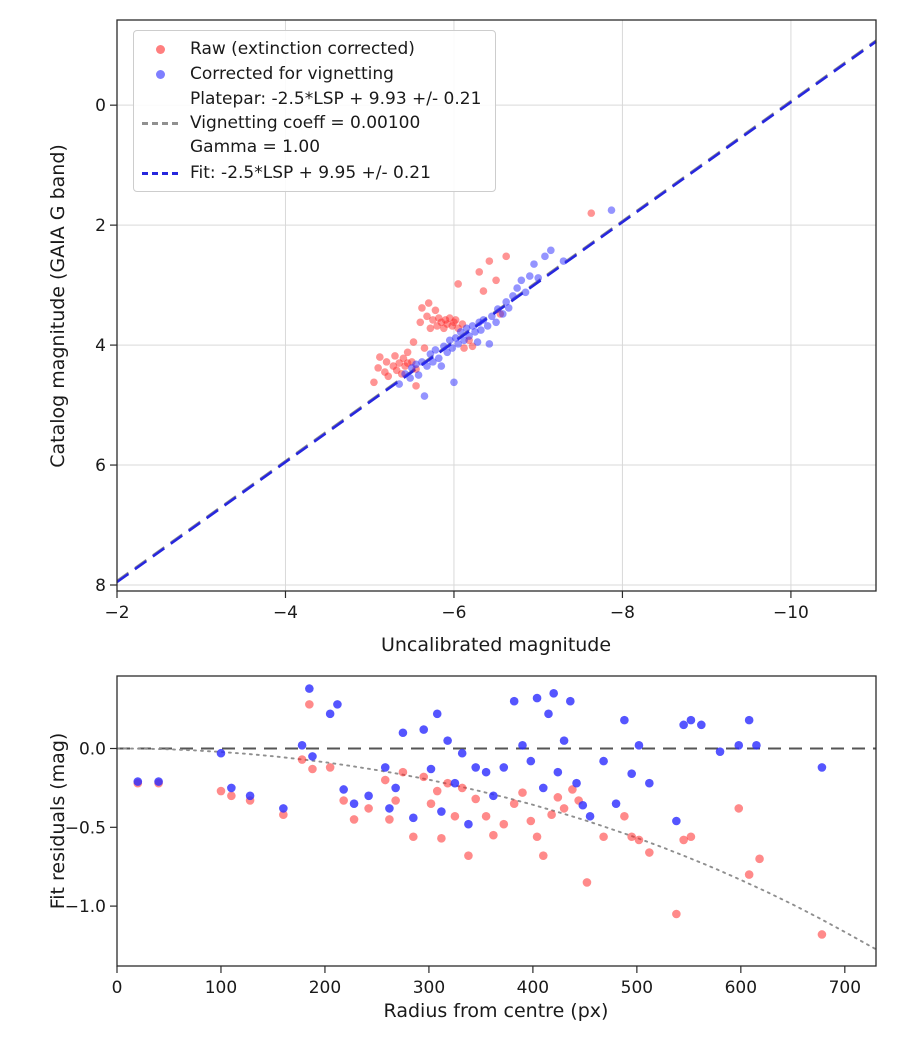  I want to click on raw-points, so click(483, 299).